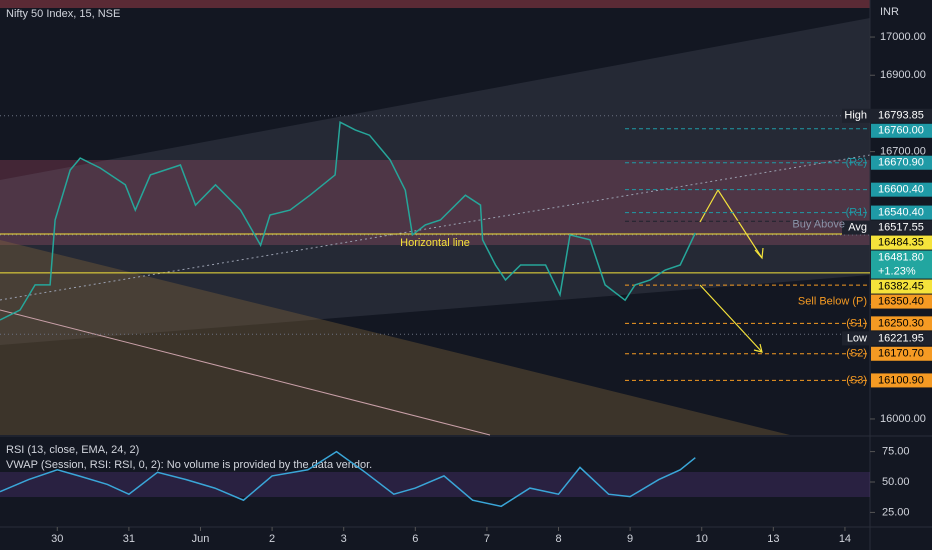 This screenshot has height=550, width=932. I want to click on x-tick-label: 3, so click(344, 539).